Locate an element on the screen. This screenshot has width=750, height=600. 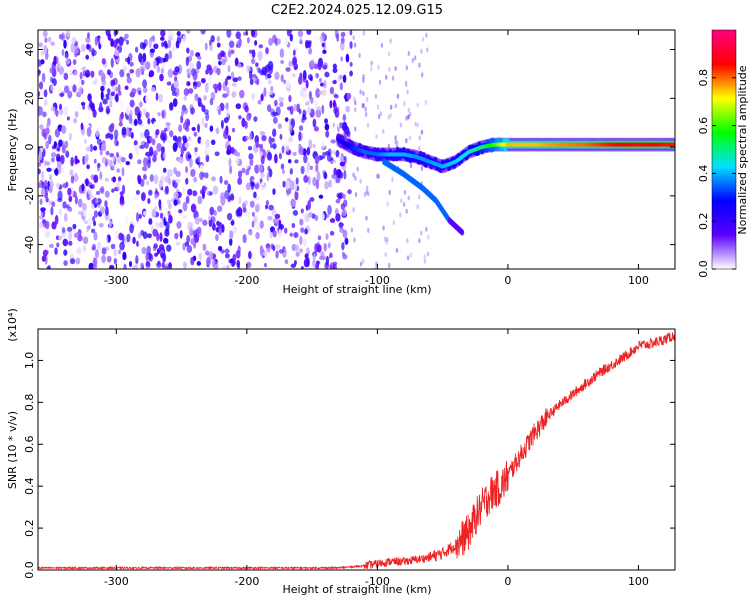
x-tick-label: -200 is located at coordinates (246, 280).